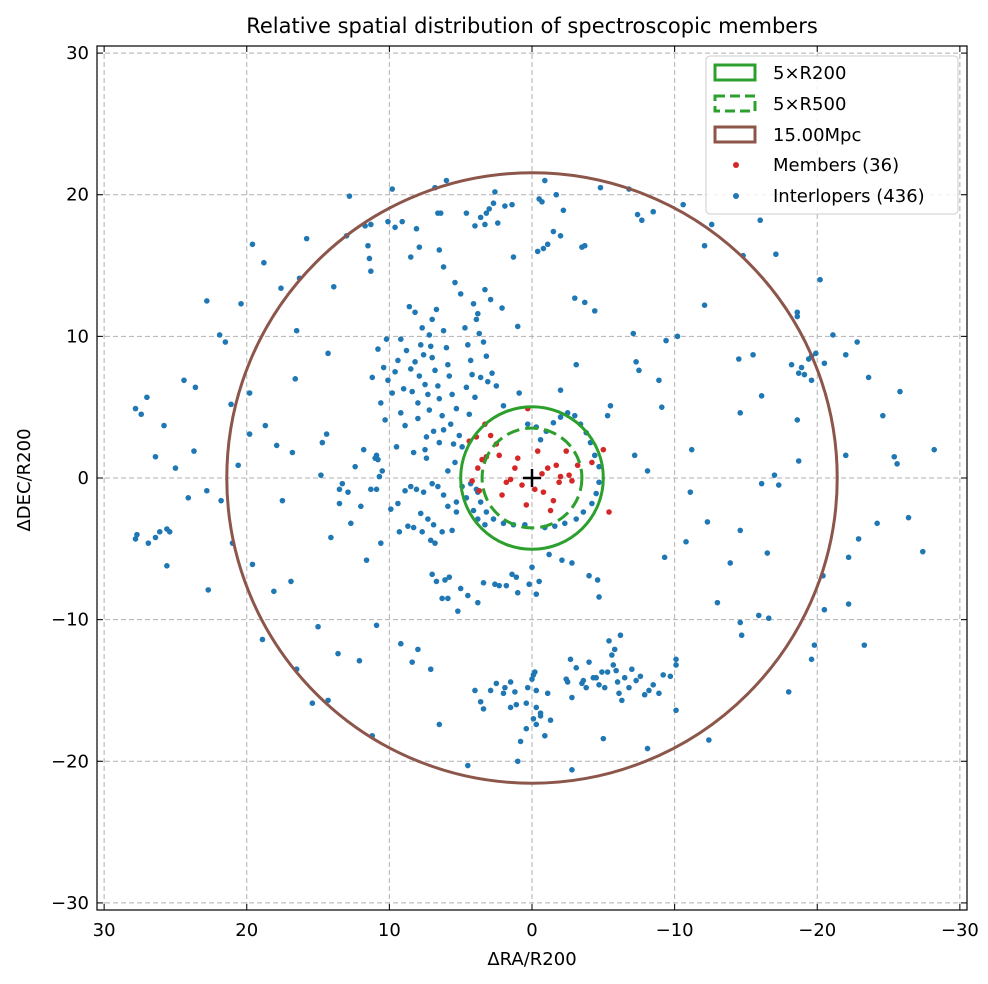  Describe the element at coordinates (83, 478) in the screenshot. I see `y-tick-label: 0` at that location.